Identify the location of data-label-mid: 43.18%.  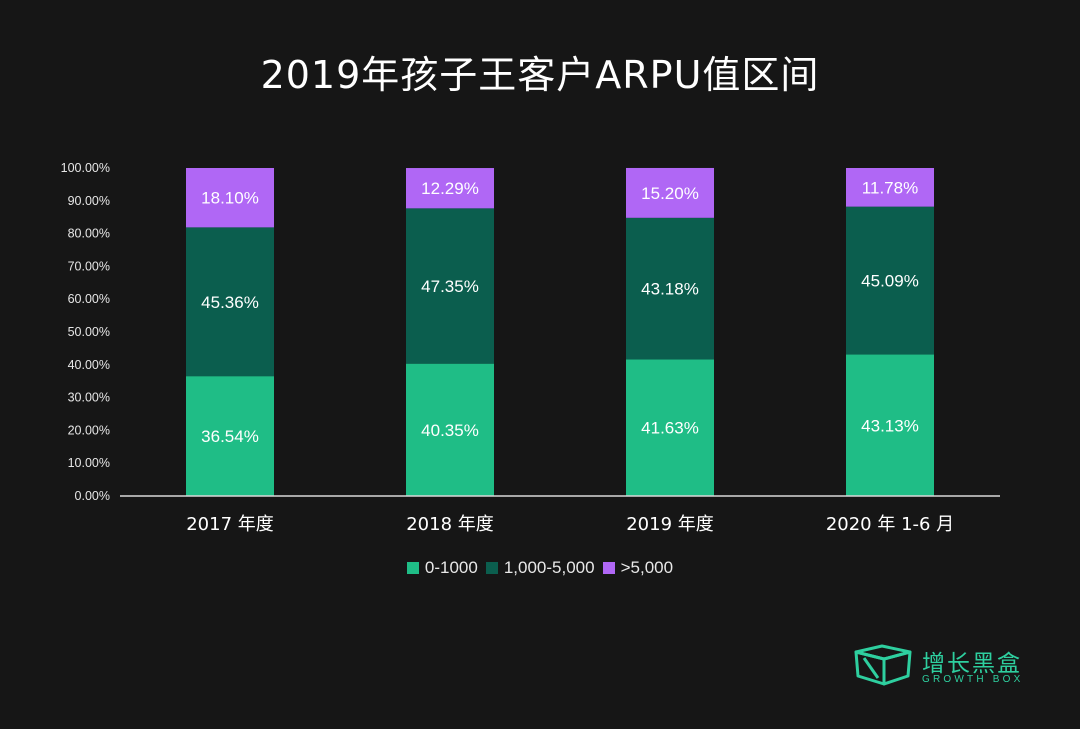
(670, 289).